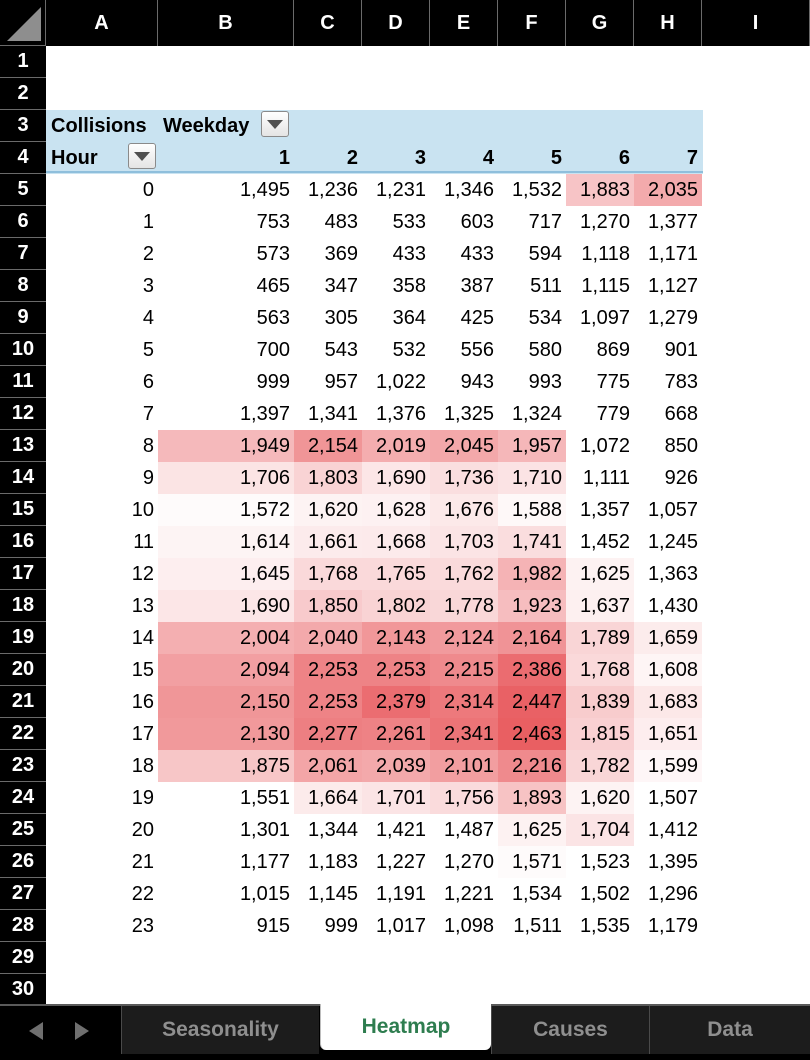  Describe the element at coordinates (396, 734) in the screenshot. I see `heat-cell: 2,261` at that location.